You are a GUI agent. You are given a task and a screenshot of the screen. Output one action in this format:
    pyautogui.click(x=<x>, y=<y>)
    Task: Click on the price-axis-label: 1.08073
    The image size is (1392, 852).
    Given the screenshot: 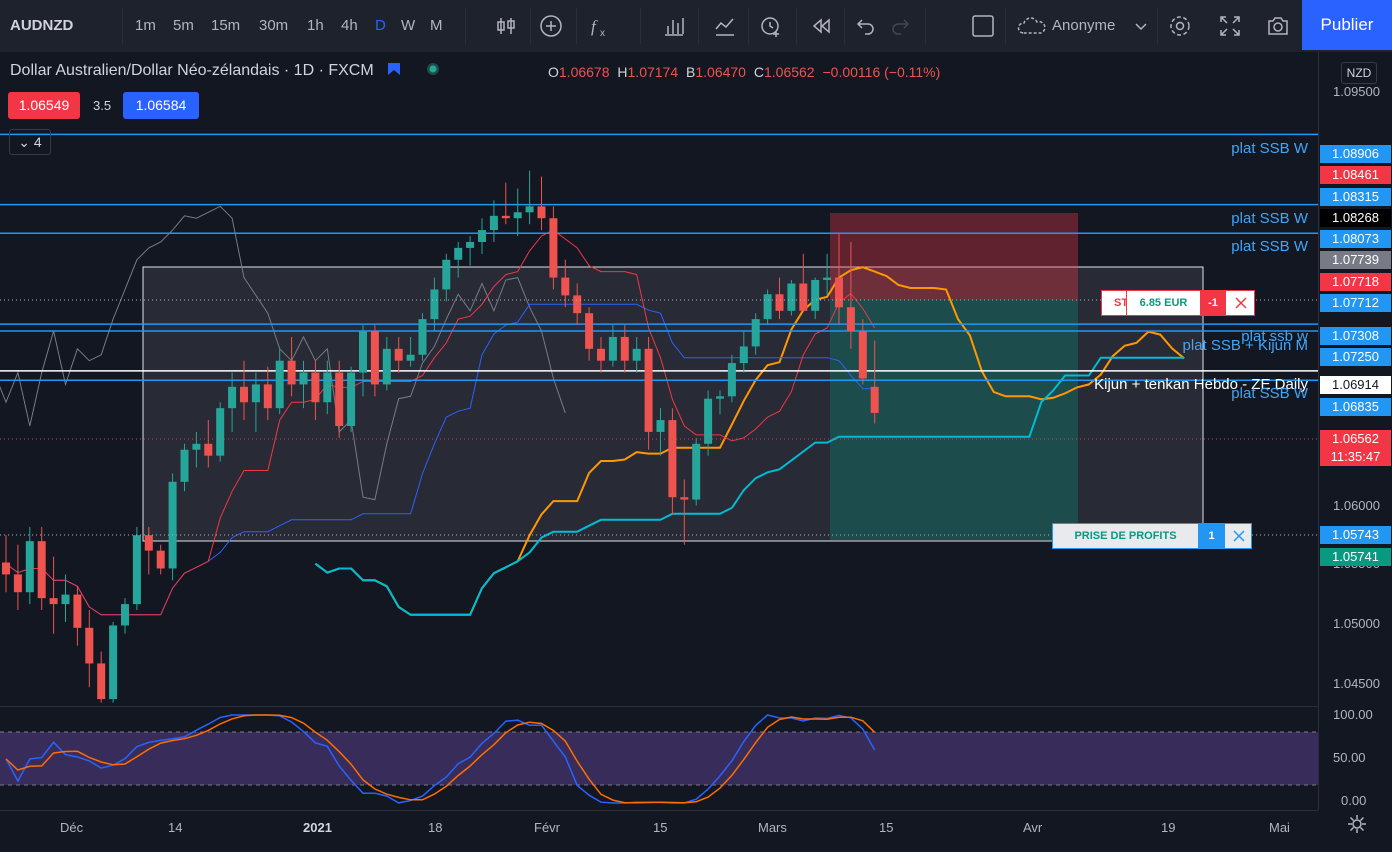 What is the action you would take?
    pyautogui.click(x=1355, y=239)
    